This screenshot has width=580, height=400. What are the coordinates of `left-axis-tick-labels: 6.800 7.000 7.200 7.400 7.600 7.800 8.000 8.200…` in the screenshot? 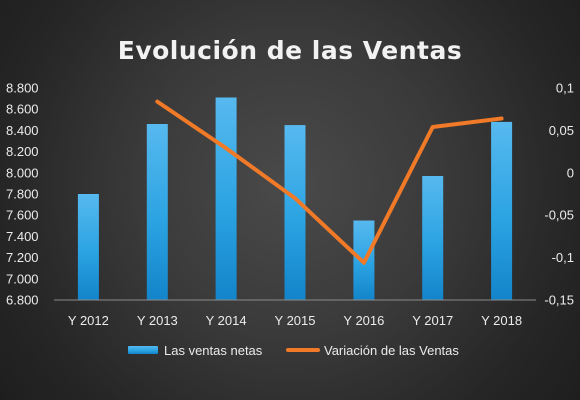 It's located at (22, 194).